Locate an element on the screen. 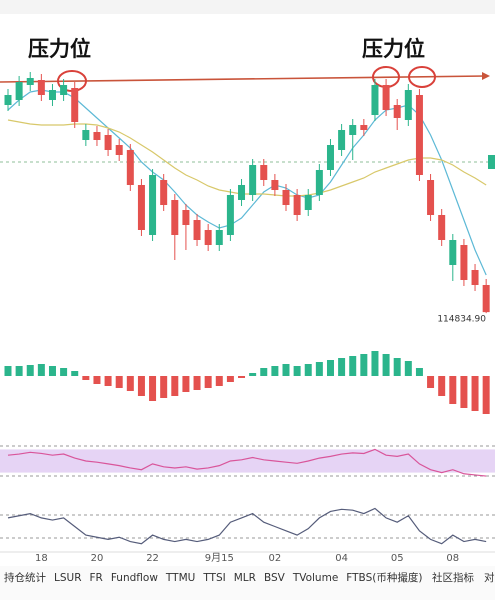 Image resolution: width=495 pixels, height=600 pixels. resistance-line is located at coordinates (243, 79).